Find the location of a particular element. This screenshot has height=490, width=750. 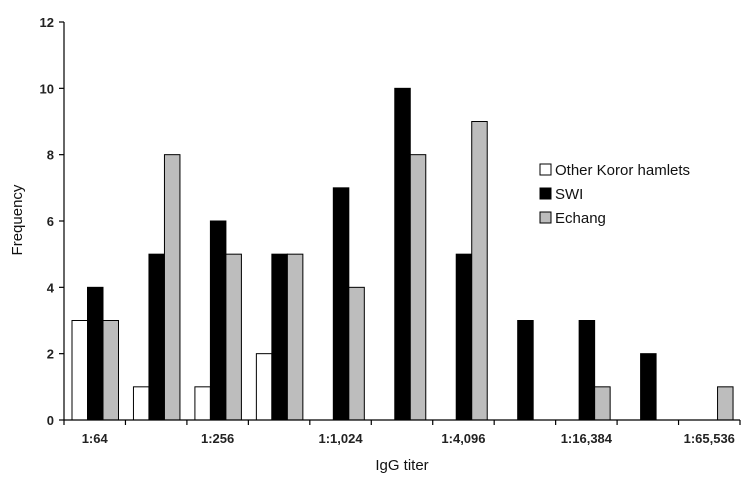

y-tick-label: 6 is located at coordinates (50, 221).